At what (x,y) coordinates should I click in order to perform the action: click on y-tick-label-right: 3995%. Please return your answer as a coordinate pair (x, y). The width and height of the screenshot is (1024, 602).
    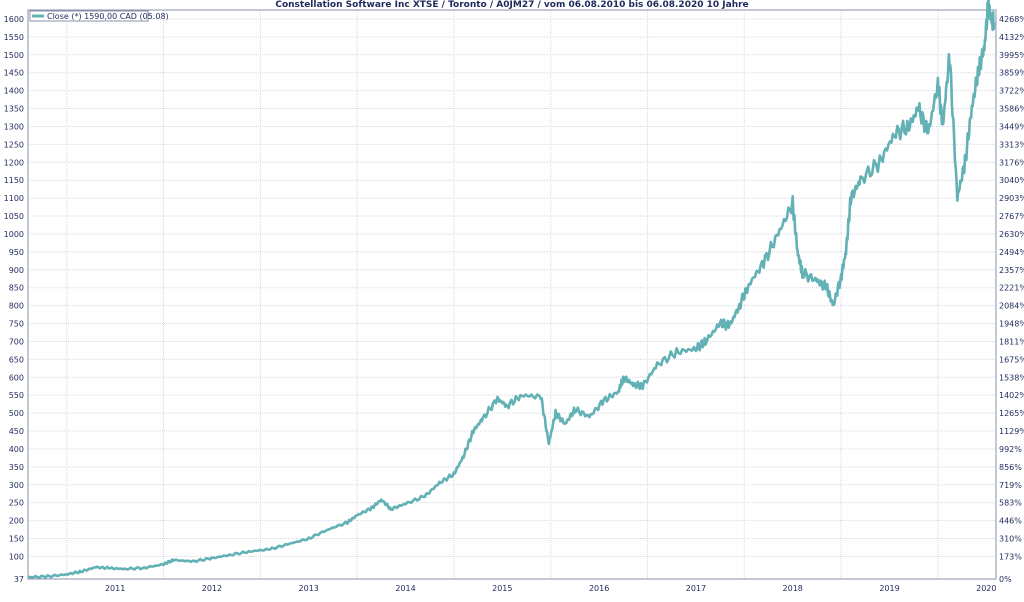
    Looking at the image, I should click on (1011, 55).